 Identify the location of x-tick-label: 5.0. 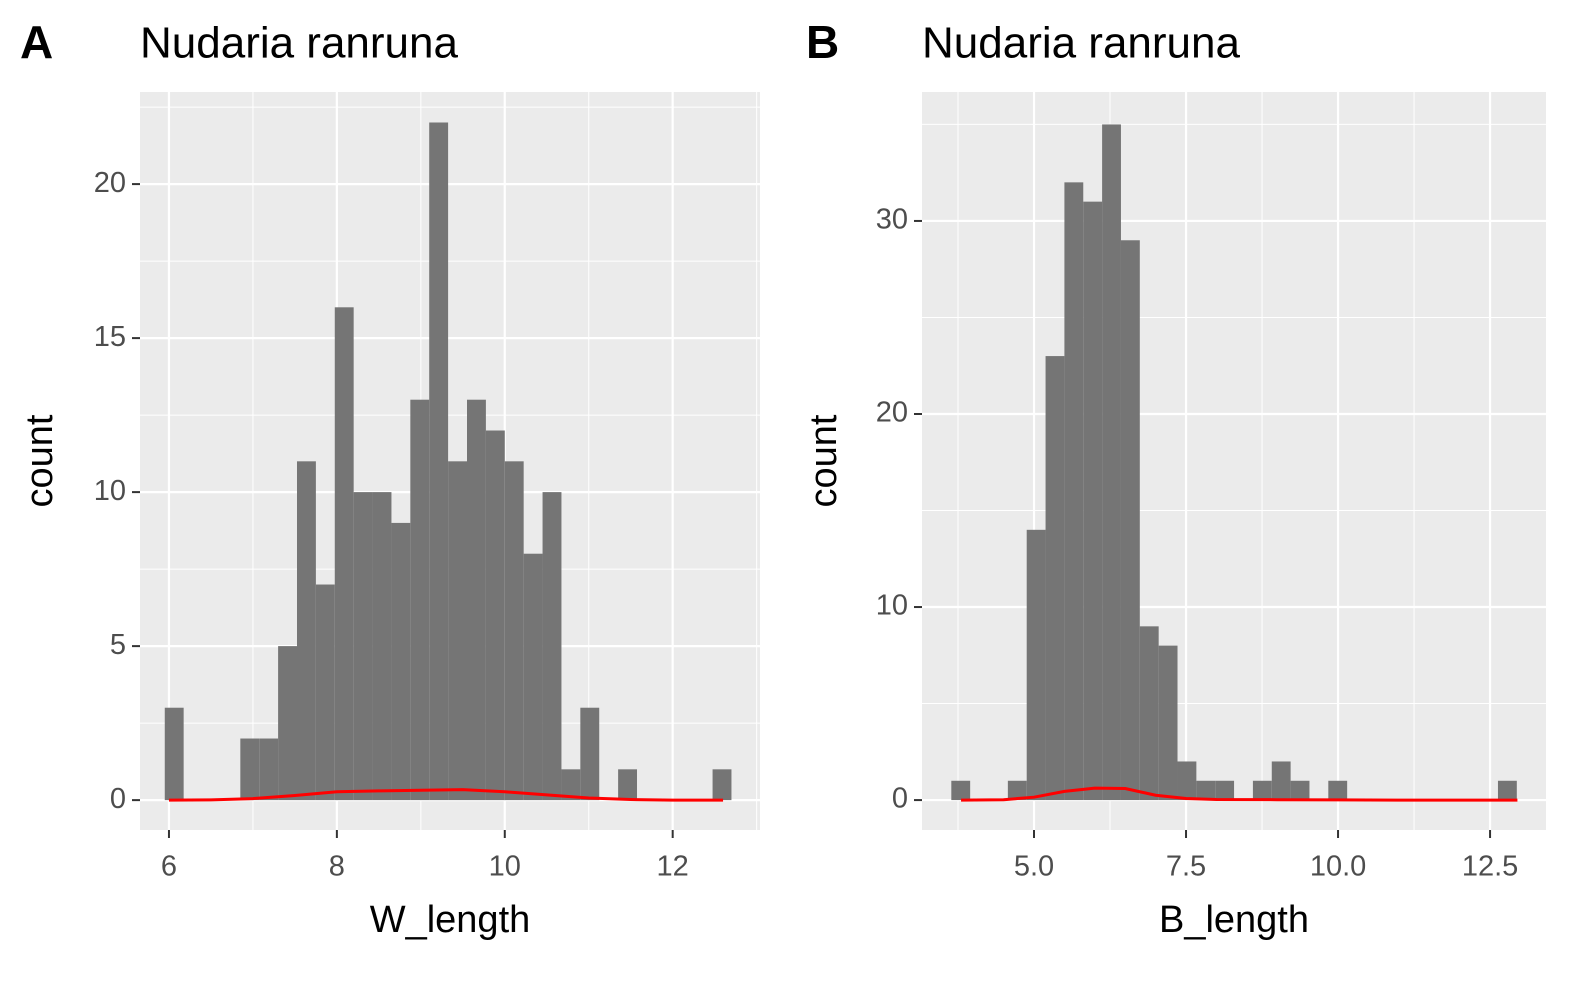
(1034, 867).